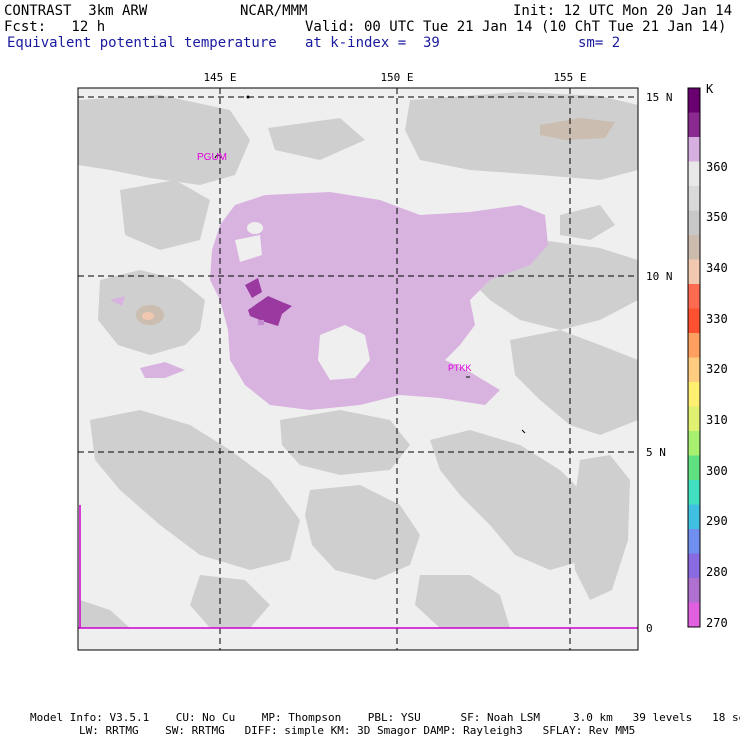  What do you see at coordinates (659, 276) in the screenshot?
I see `lat-label-10n: 10 N` at bounding box center [659, 276].